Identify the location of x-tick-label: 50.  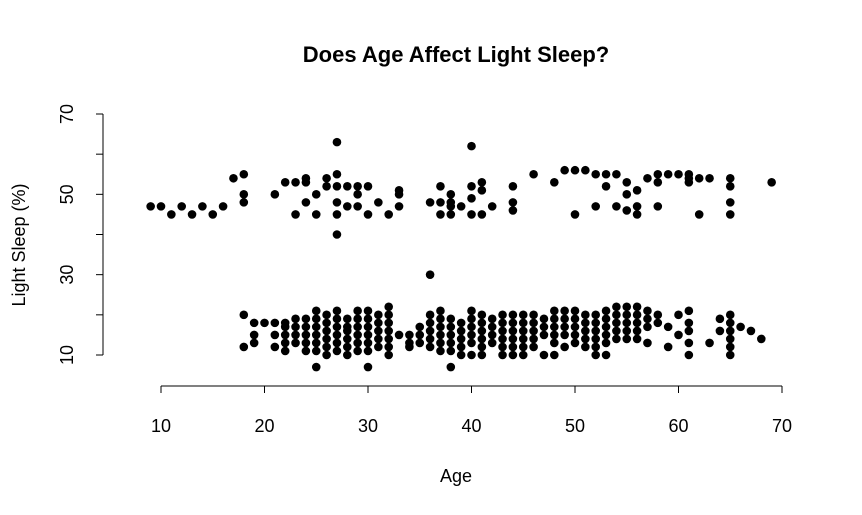
(575, 426).